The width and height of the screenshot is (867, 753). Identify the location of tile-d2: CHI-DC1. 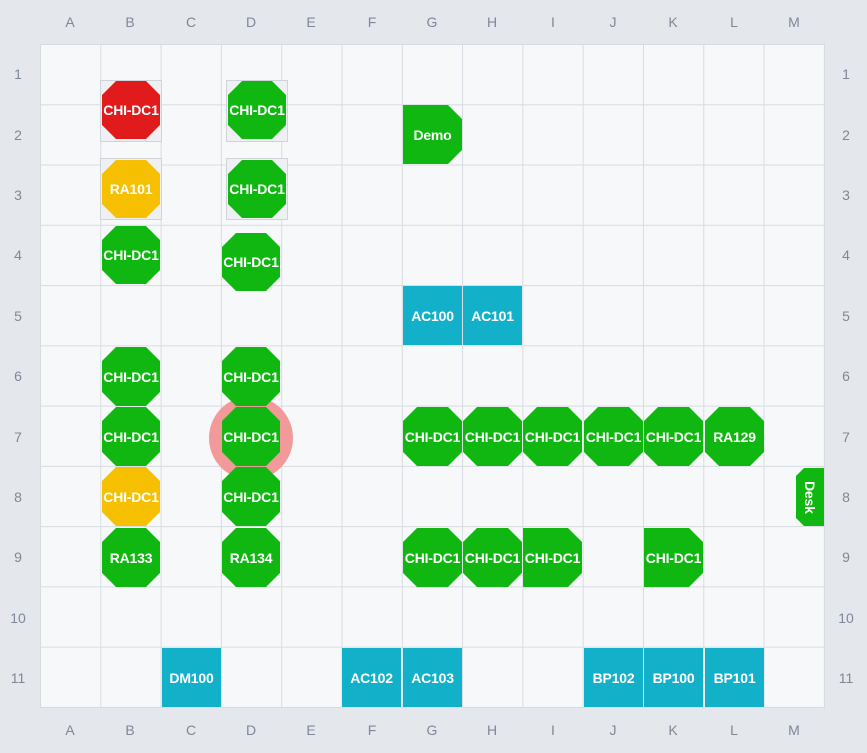
(257, 110).